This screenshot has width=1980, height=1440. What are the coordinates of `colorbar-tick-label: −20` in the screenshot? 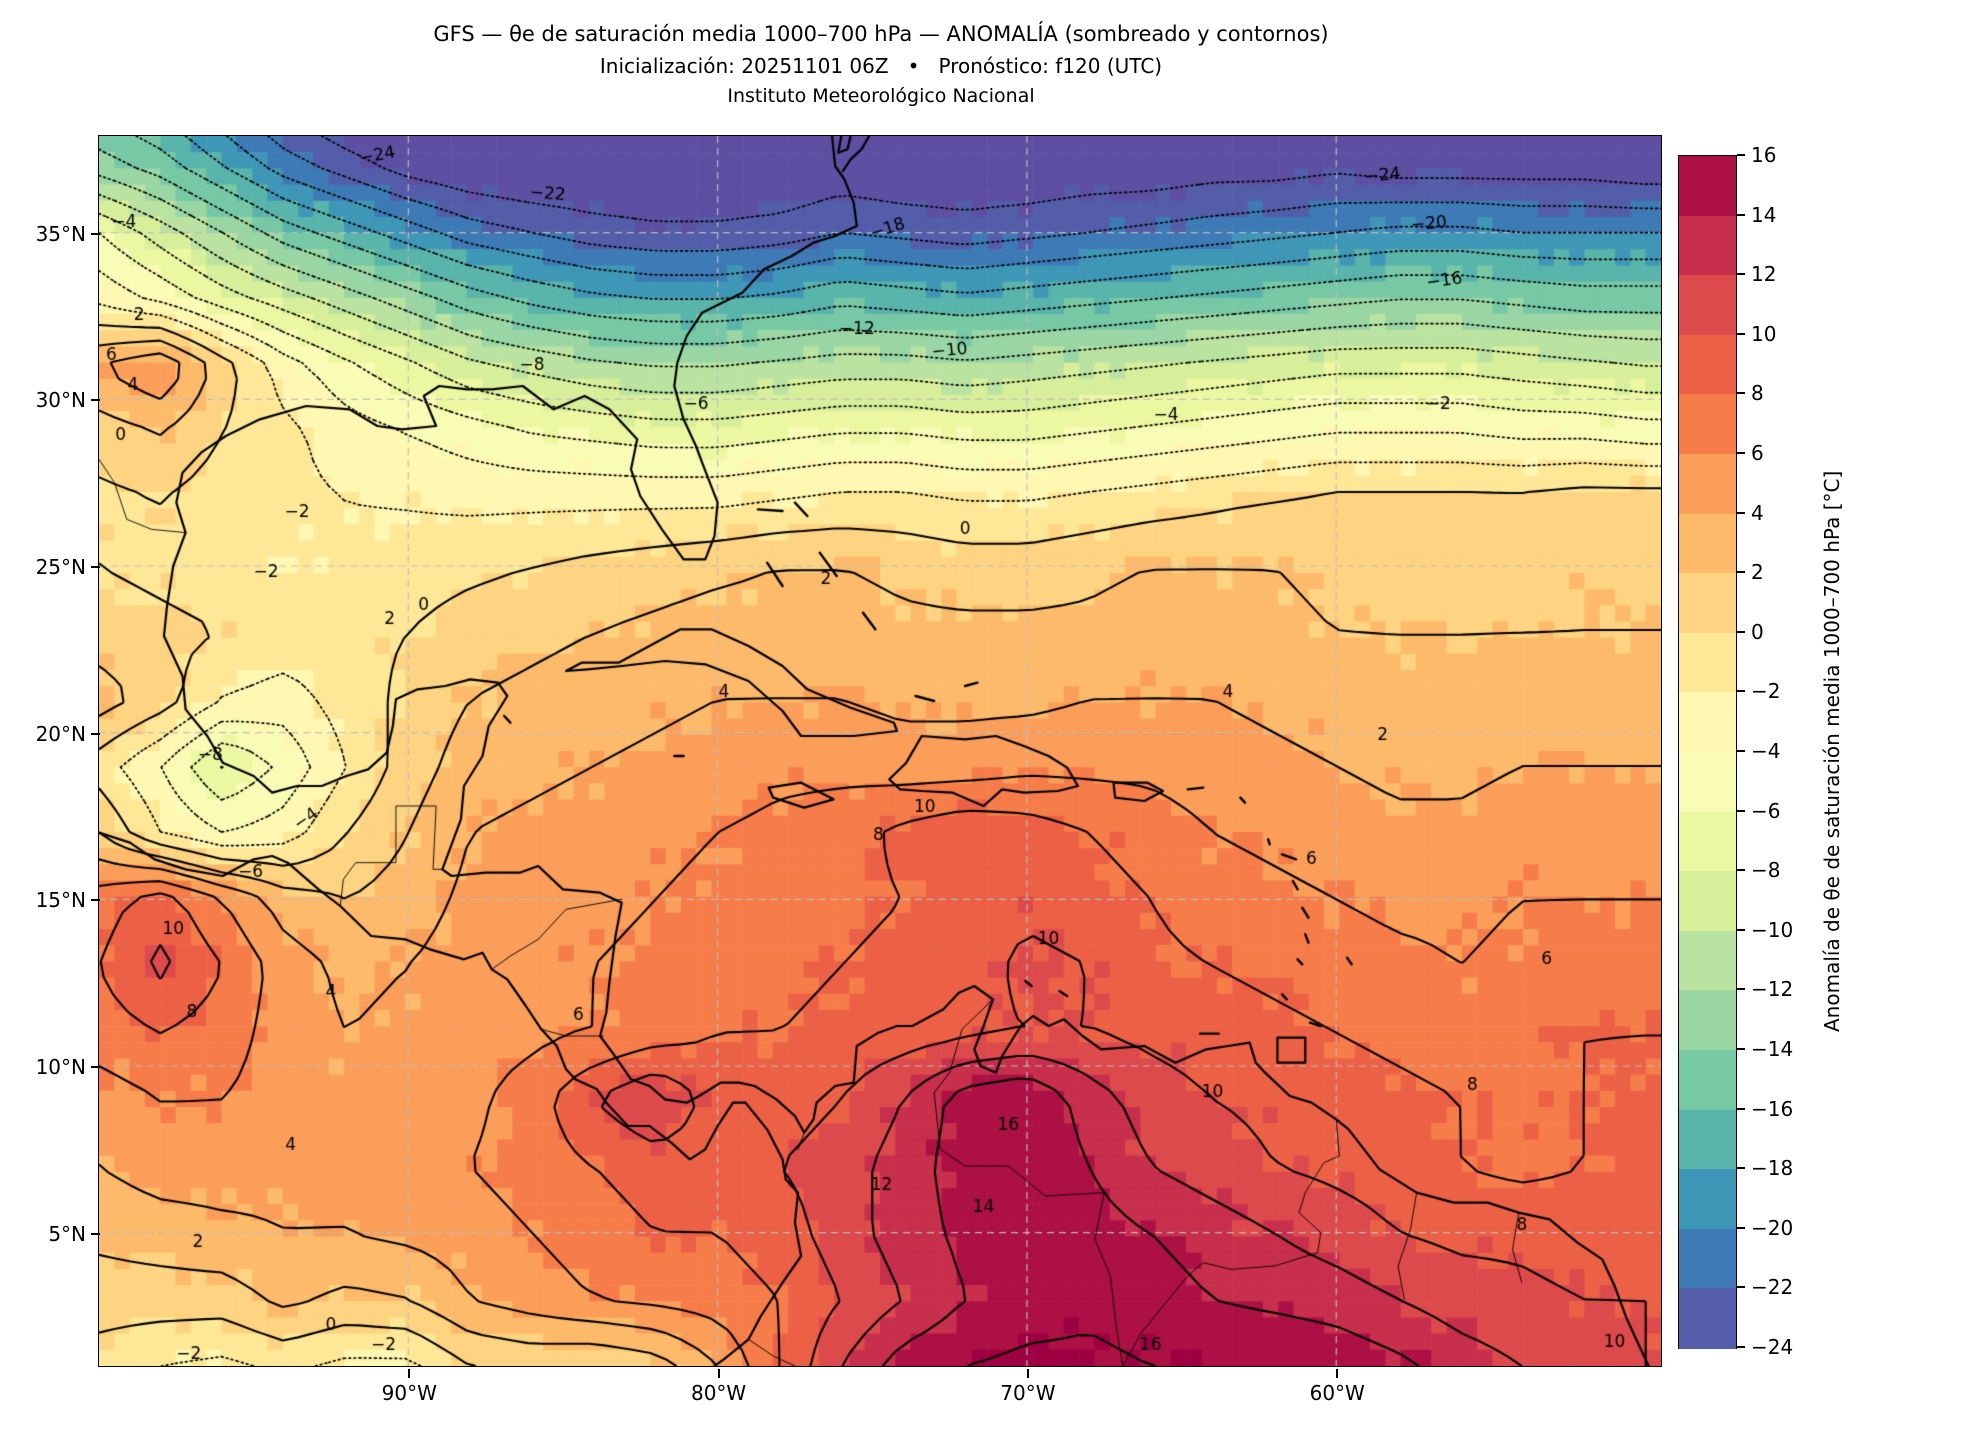 It's located at (1772, 1227).